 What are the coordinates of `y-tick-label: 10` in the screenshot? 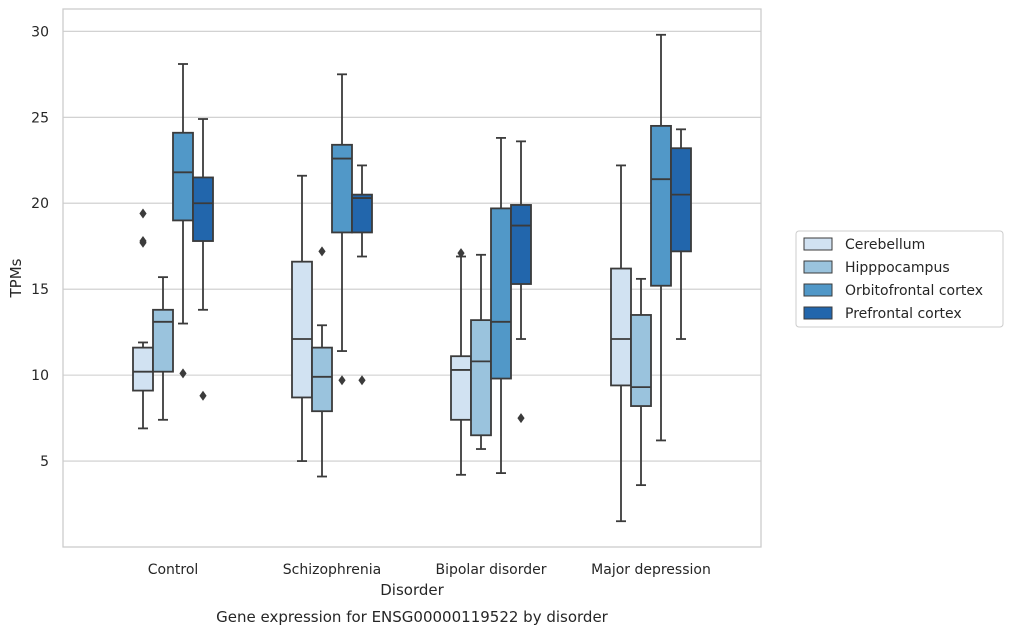 It's located at (40, 376).